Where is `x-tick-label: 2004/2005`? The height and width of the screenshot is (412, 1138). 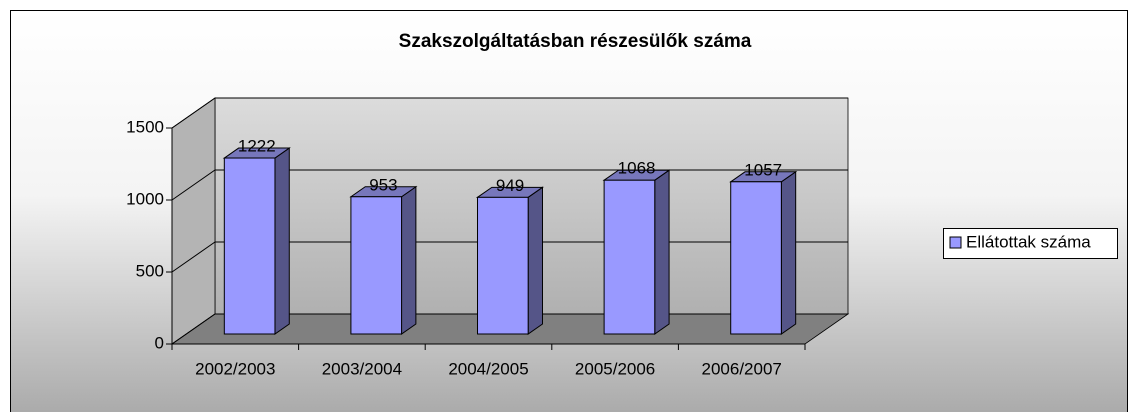 x-tick-label: 2004/2005 is located at coordinates (488, 368).